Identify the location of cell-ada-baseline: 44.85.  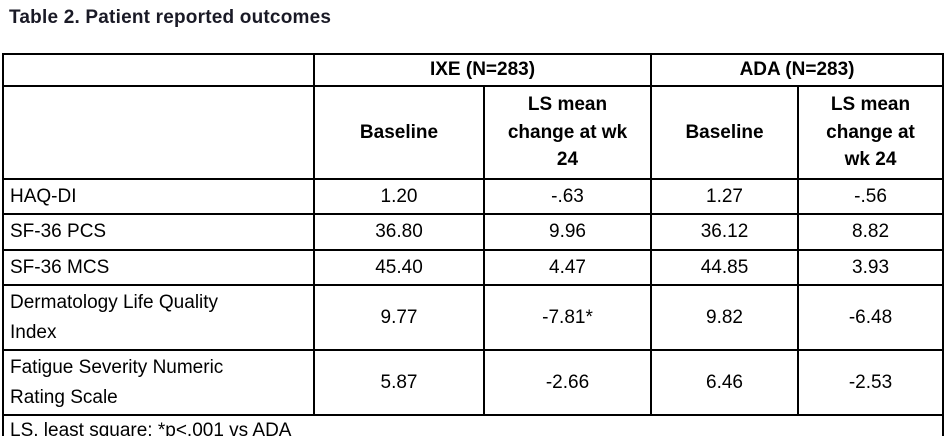
(725, 267).